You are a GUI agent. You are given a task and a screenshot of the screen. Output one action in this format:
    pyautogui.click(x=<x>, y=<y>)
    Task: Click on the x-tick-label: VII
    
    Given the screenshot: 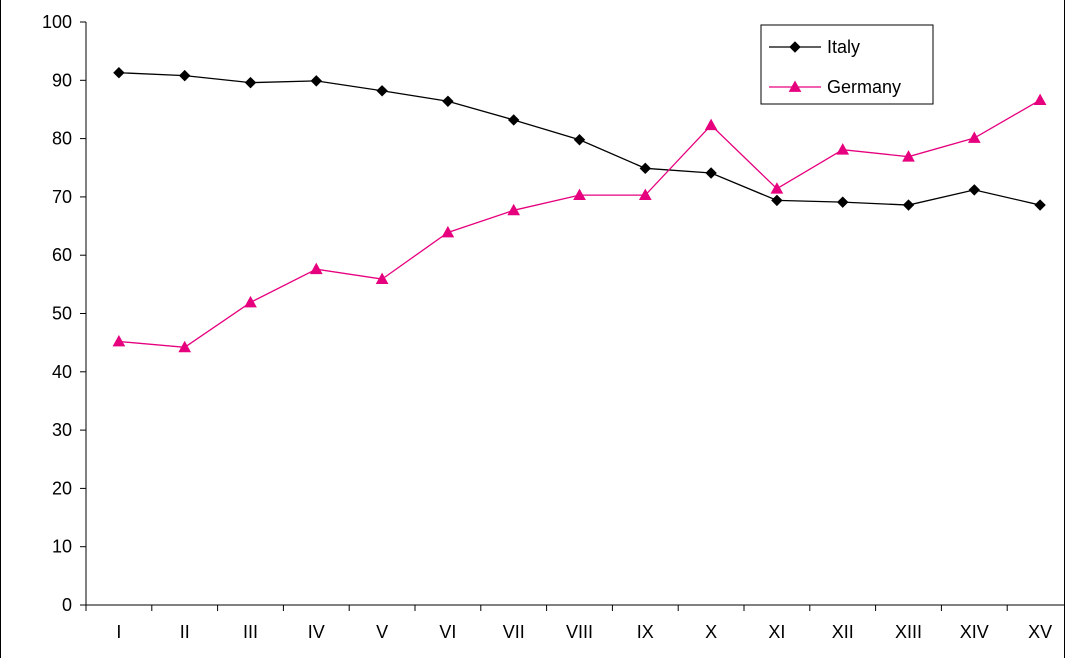 What is the action you would take?
    pyautogui.click(x=514, y=632)
    